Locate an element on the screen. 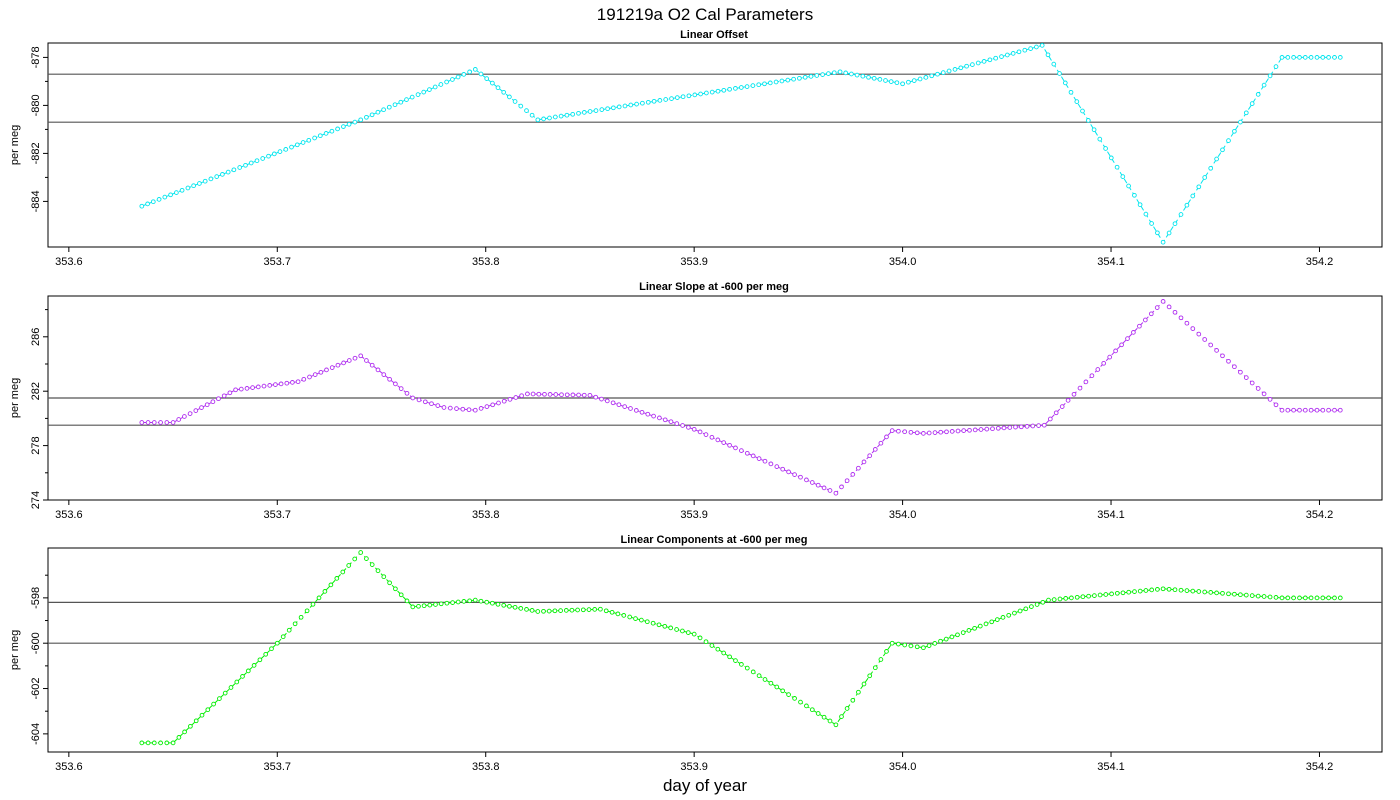 The width and height of the screenshot is (1400, 800). x-tick-label: 354.2 is located at coordinates (1320, 515).